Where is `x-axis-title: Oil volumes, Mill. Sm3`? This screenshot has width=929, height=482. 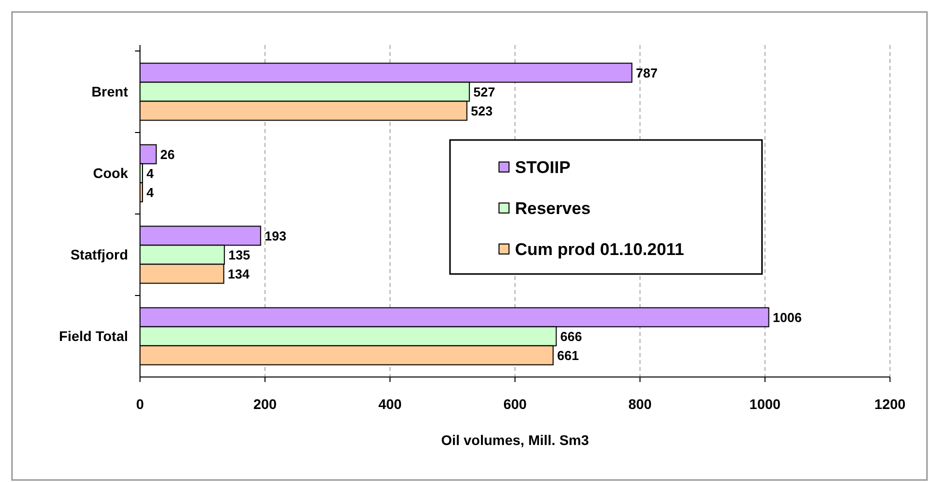
x-axis-title: Oil volumes, Mill. Sm3 is located at coordinates (515, 440).